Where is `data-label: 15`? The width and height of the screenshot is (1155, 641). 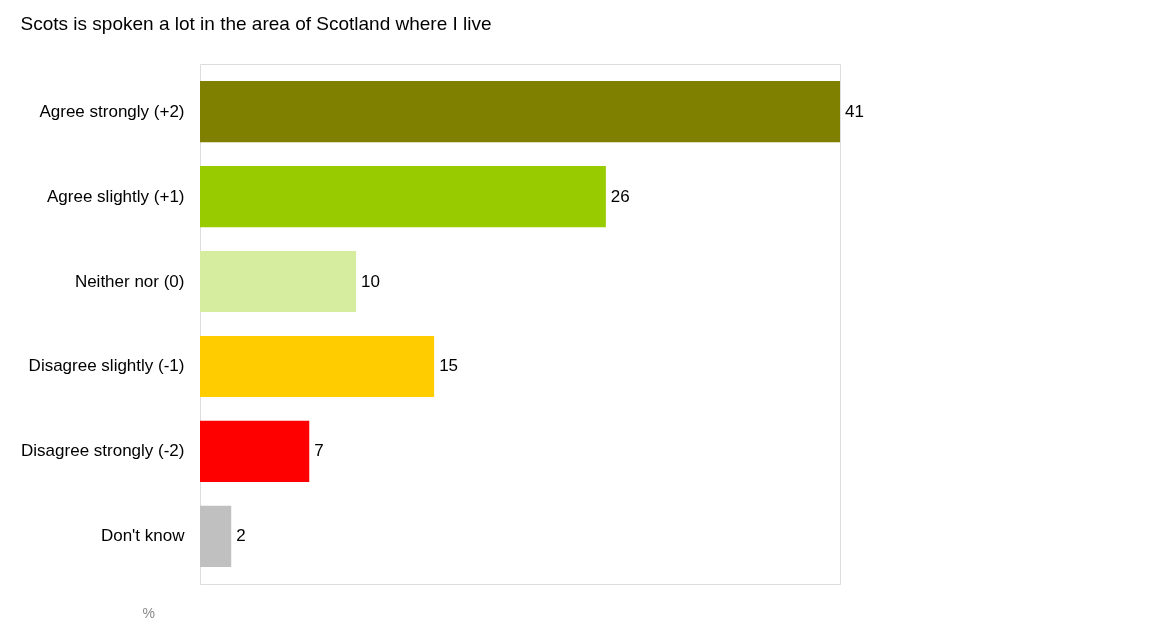
data-label: 15 is located at coordinates (449, 366).